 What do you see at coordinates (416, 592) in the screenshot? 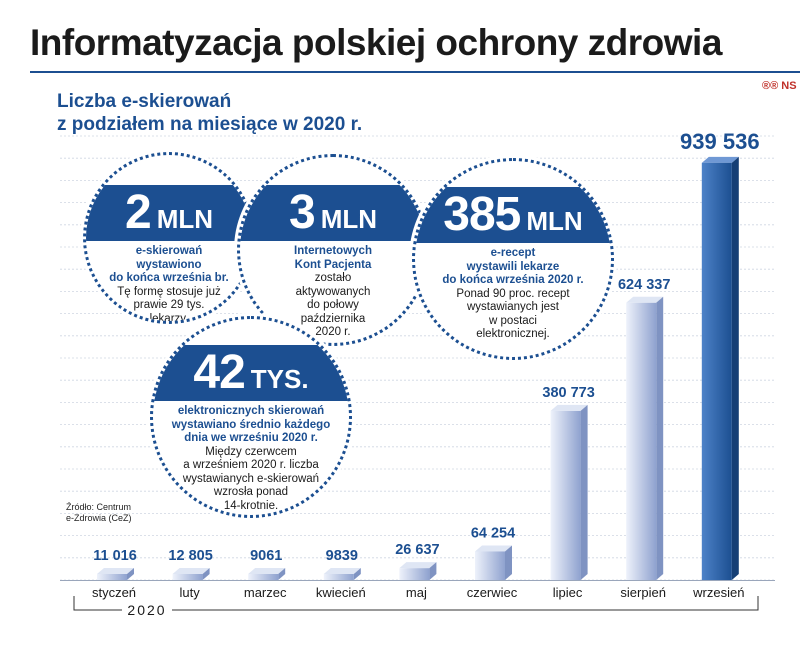
I see `category-label: maj` at bounding box center [416, 592].